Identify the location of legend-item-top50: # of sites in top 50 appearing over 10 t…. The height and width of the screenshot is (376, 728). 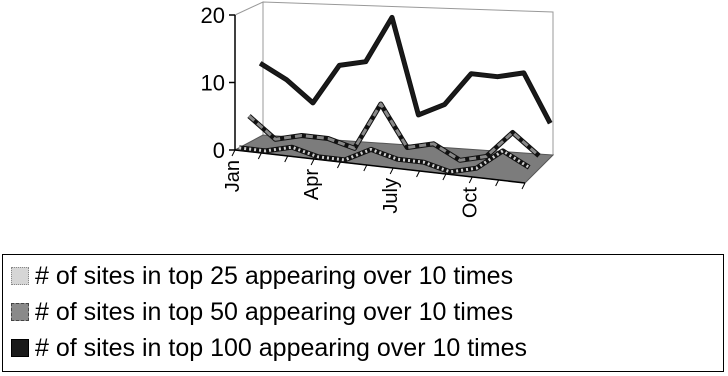
(262, 312).